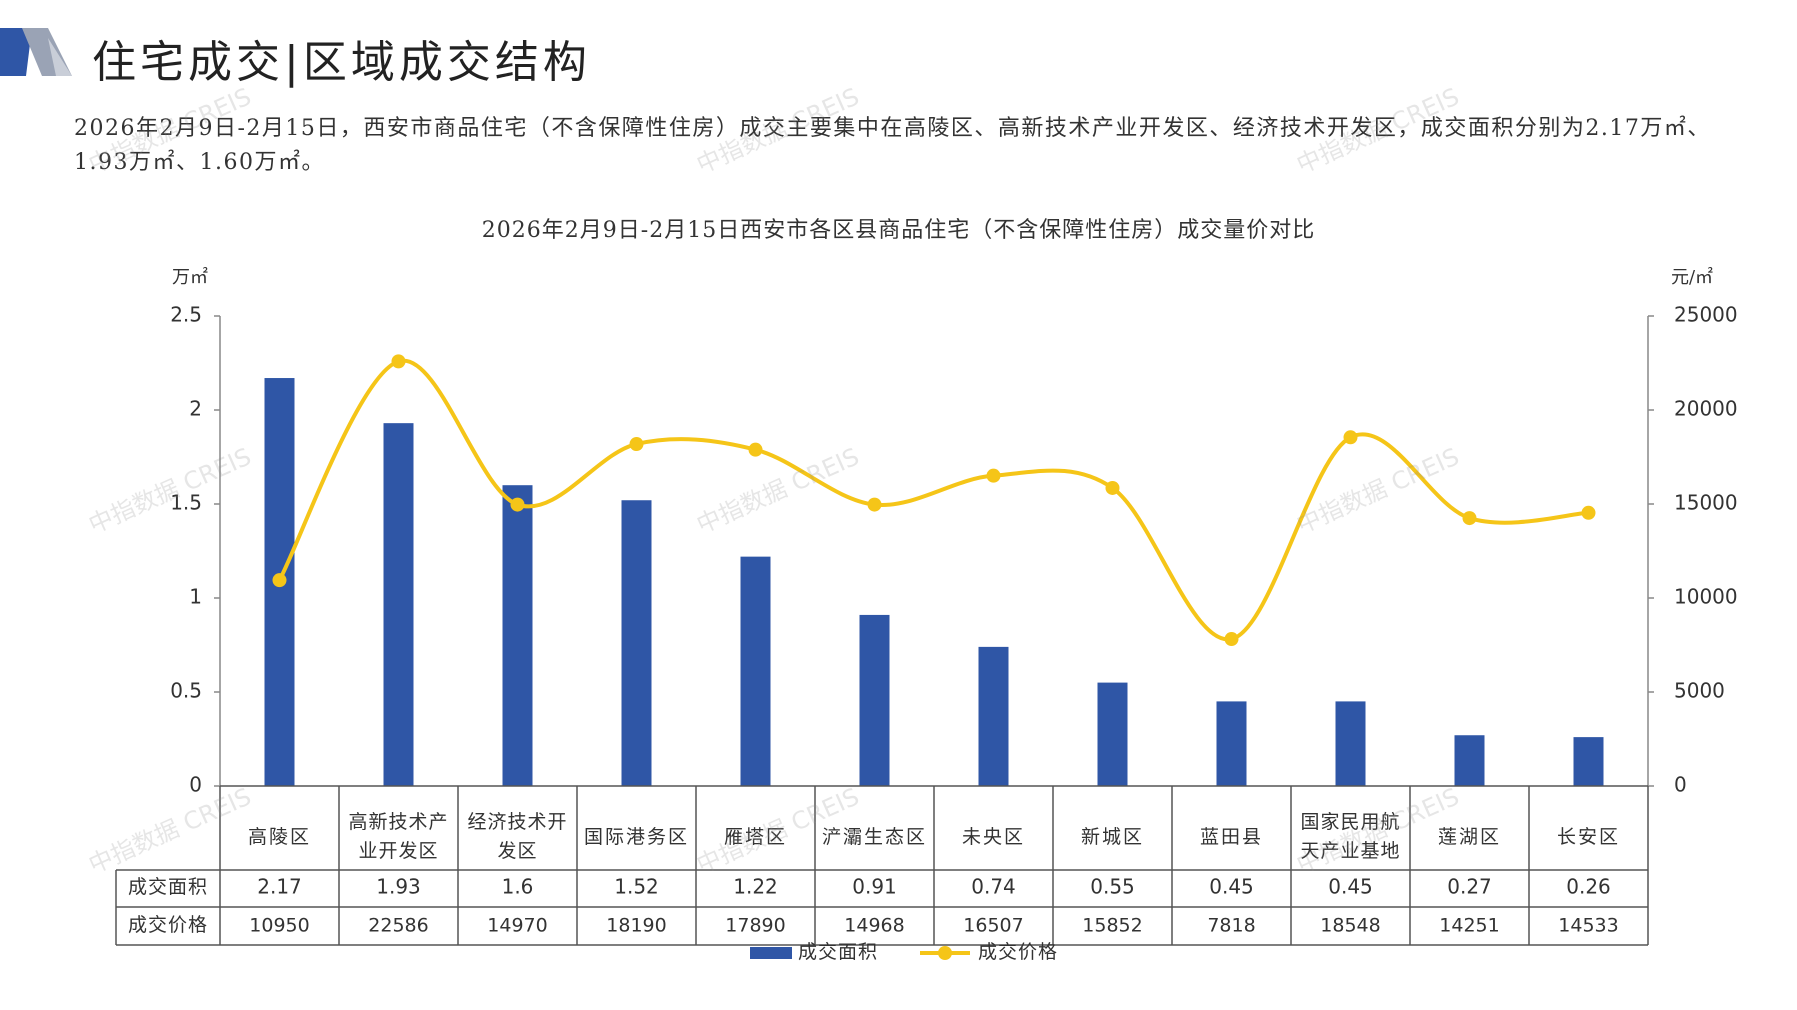  What do you see at coordinates (636, 837) in the screenshot?
I see `category-label: 国际港务区` at bounding box center [636, 837].